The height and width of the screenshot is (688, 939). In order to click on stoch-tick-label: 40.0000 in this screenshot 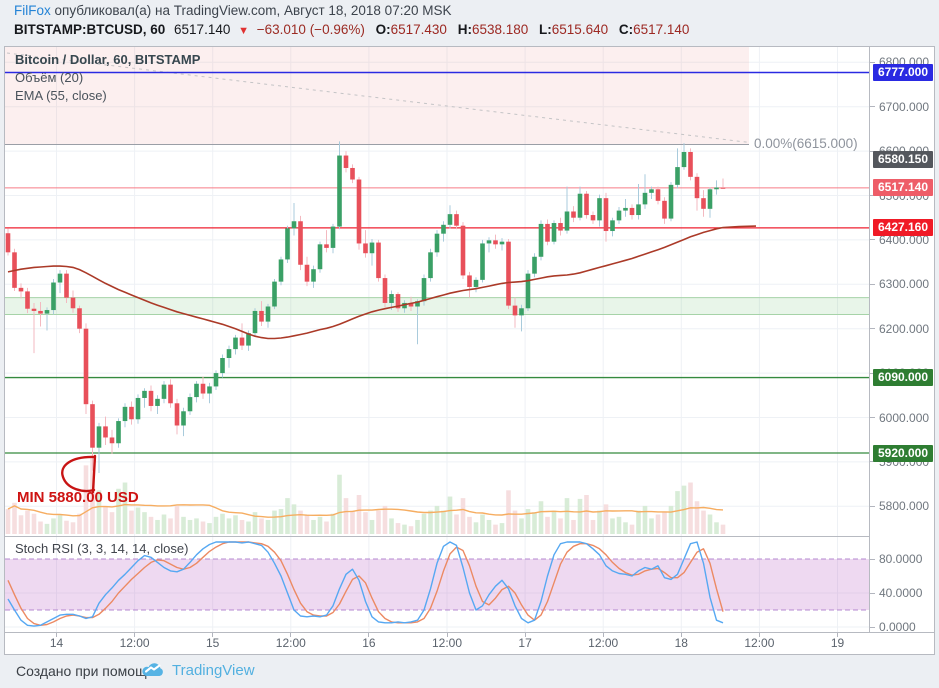, I will do `click(901, 593)`.